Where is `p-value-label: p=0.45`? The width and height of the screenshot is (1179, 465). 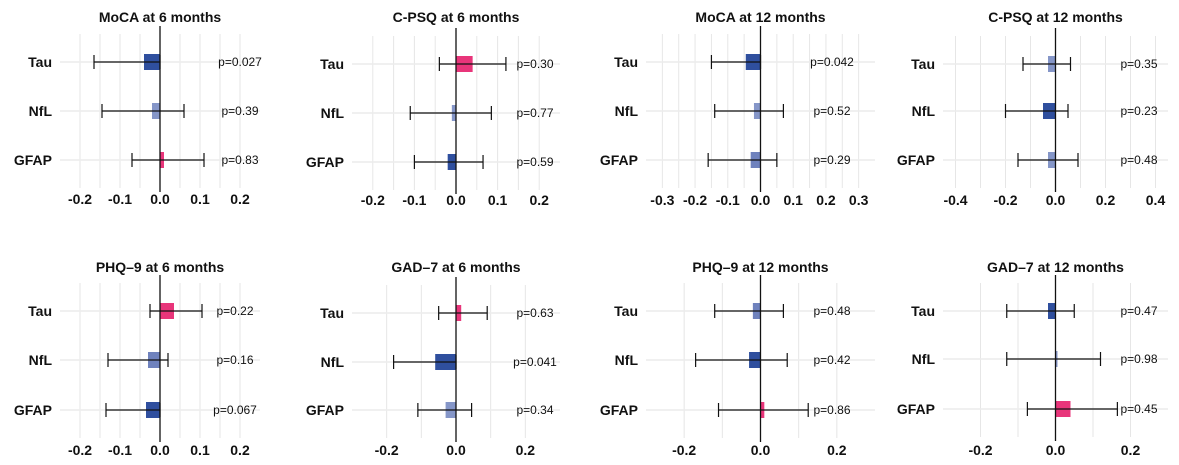 p-value-label: p=0.45 is located at coordinates (1138, 409).